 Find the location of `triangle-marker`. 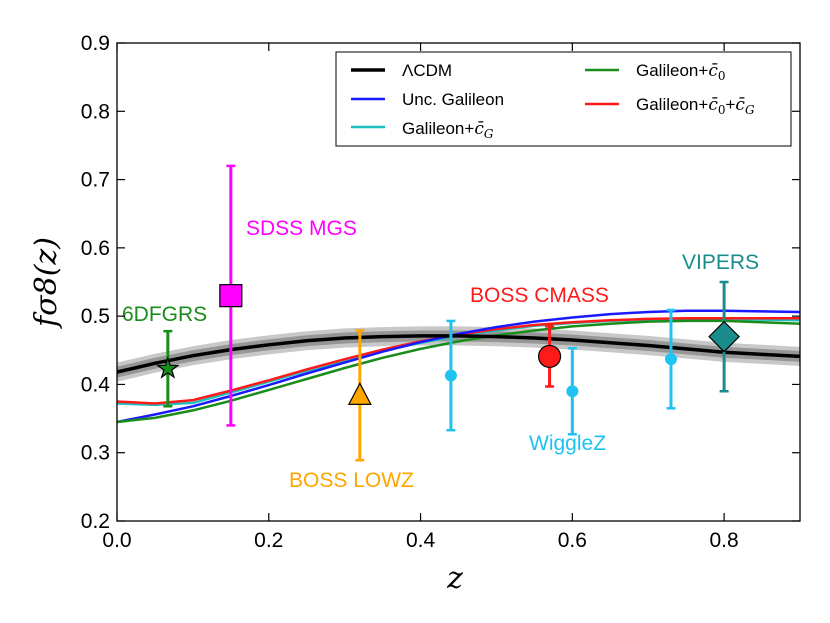

triangle-marker is located at coordinates (359, 393).